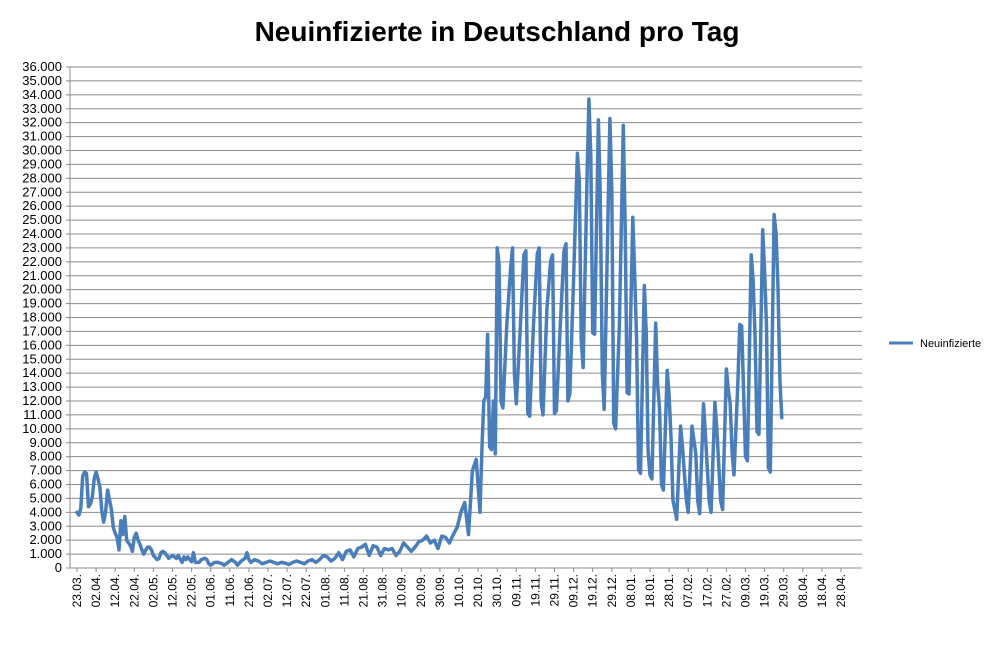 The image size is (1003, 646). What do you see at coordinates (516, 590) in the screenshot?
I see `x-tick-label: 09.11.` at bounding box center [516, 590].